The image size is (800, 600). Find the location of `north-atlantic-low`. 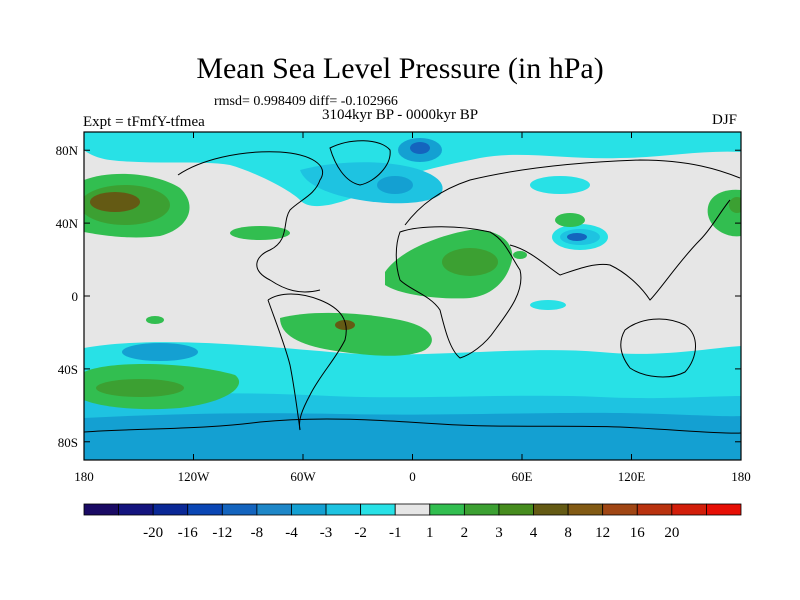

north-atlantic-low is located at coordinates (371, 183).